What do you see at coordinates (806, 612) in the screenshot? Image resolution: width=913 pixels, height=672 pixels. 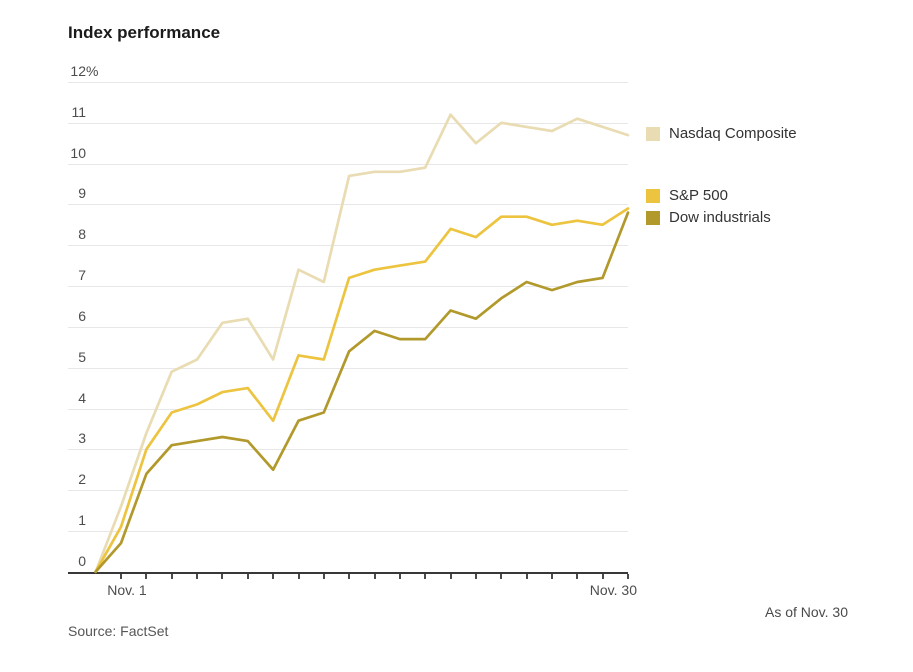 I see `as-of-note: As of Nov. 30` at bounding box center [806, 612].